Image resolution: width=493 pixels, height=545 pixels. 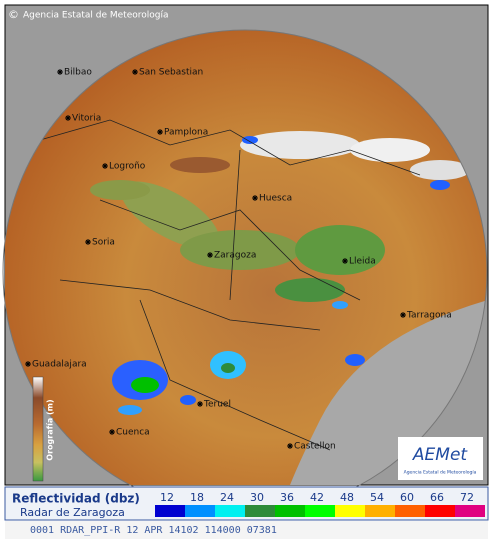 I want to click on orography-title: Orografía (m), so click(x=50, y=429).